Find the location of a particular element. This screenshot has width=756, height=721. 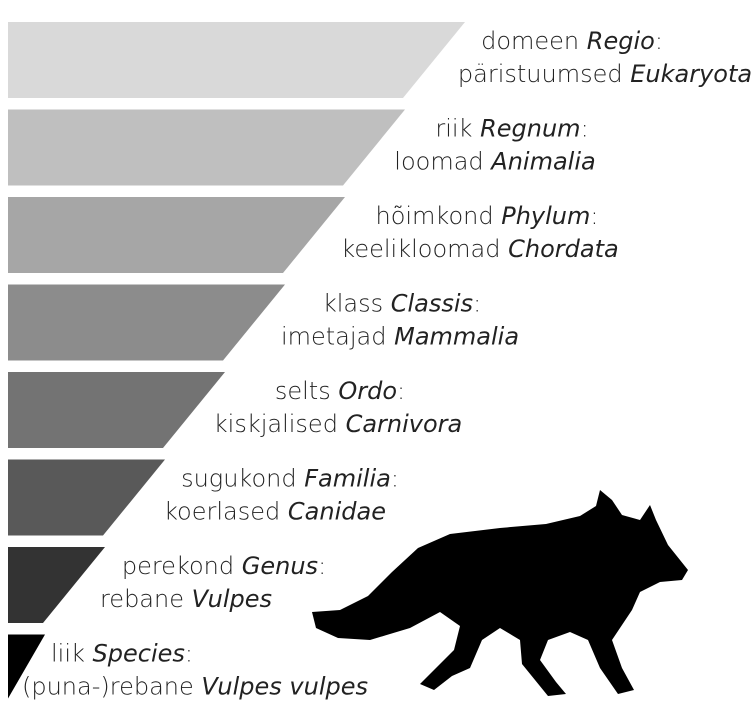

rank-latin: Classis is located at coordinates (432, 304).